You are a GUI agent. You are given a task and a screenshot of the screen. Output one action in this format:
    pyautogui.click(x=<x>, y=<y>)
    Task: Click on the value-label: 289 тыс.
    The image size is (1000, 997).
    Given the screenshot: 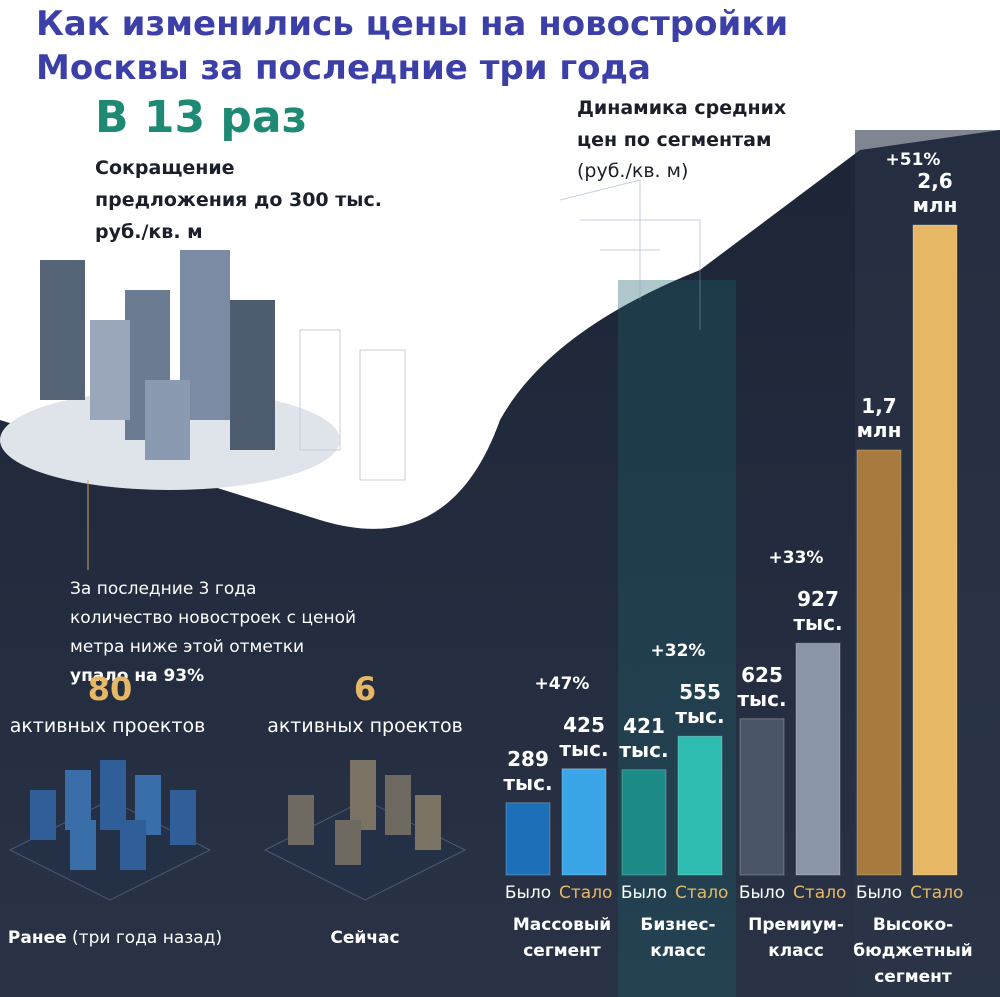 What is the action you would take?
    pyautogui.click(x=528, y=770)
    